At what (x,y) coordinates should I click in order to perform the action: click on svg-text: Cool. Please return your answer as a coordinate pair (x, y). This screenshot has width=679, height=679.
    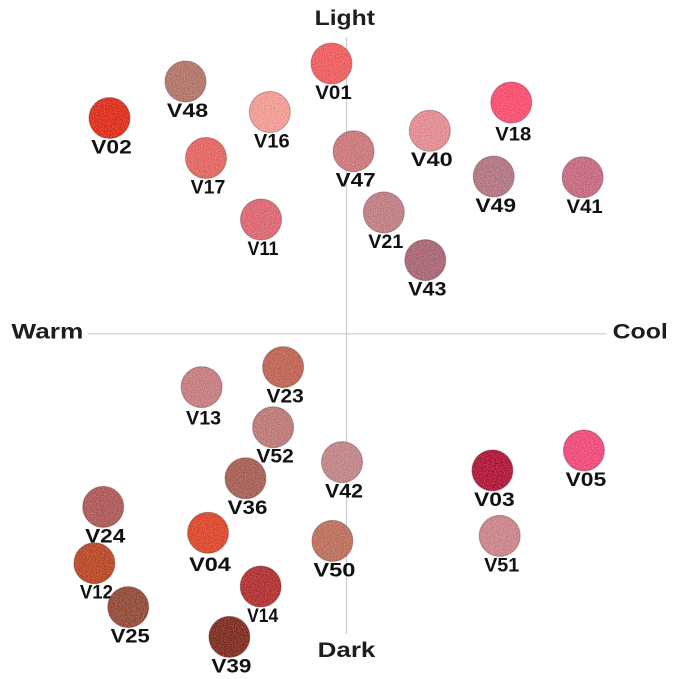
    Looking at the image, I should click on (640, 331).